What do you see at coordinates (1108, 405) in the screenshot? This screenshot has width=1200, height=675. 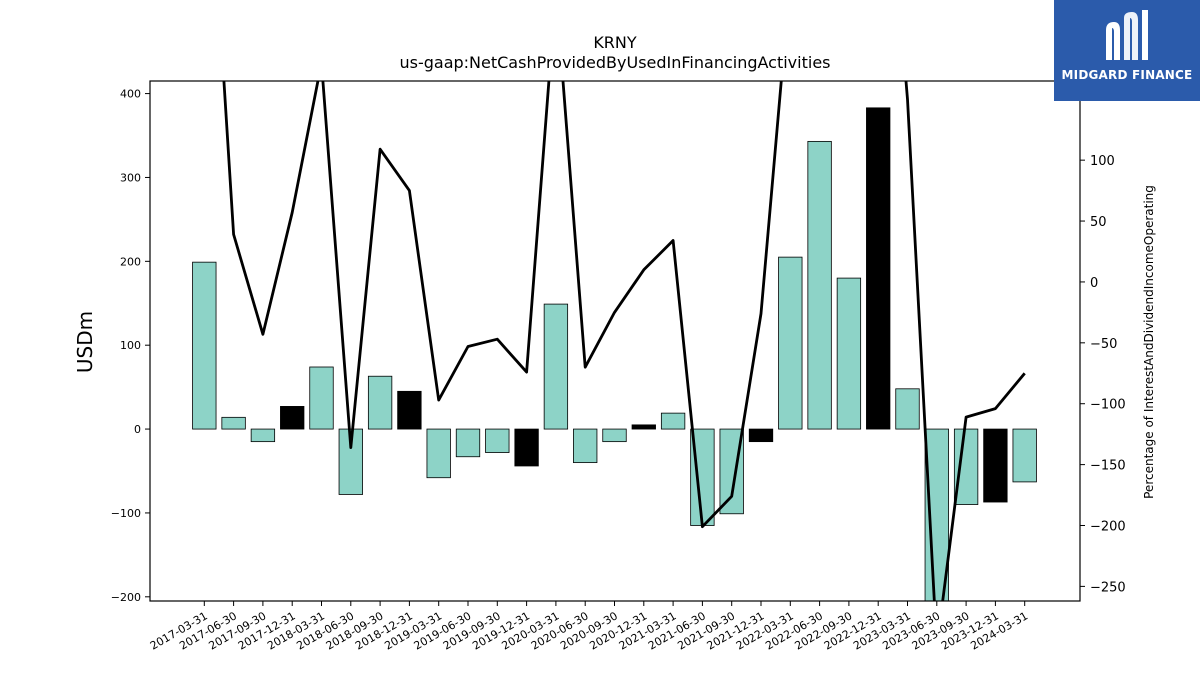 I see `y-tick-label-right: −100` at bounding box center [1108, 405].